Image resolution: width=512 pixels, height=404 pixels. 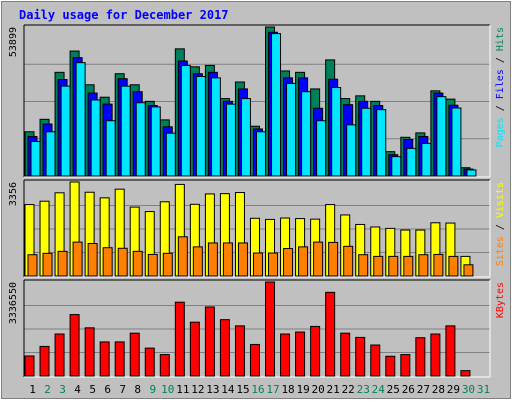 I want to click on x-tick-label-day-26: 26, so click(x=408, y=389).